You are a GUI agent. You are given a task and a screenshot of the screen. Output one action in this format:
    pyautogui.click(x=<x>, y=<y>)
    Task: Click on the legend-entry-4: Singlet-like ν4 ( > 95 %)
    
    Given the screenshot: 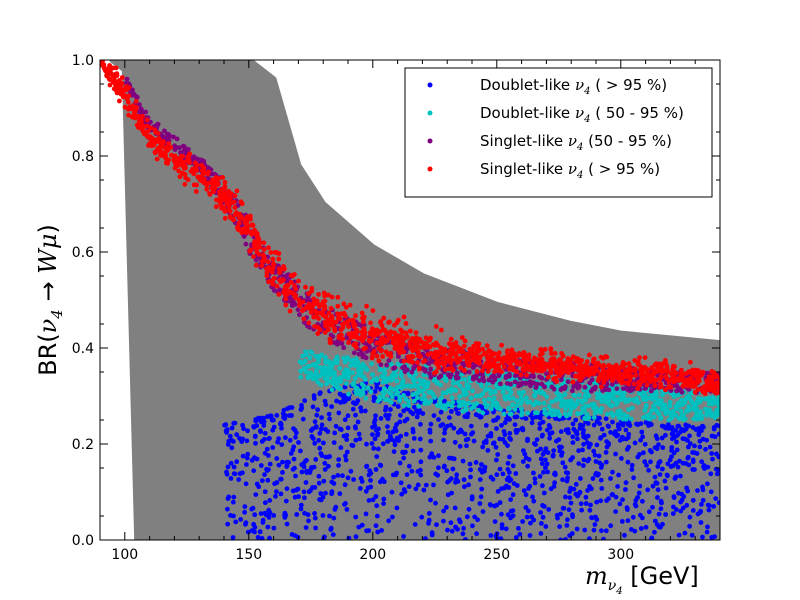 What is the action you would take?
    pyautogui.click(x=543, y=170)
    